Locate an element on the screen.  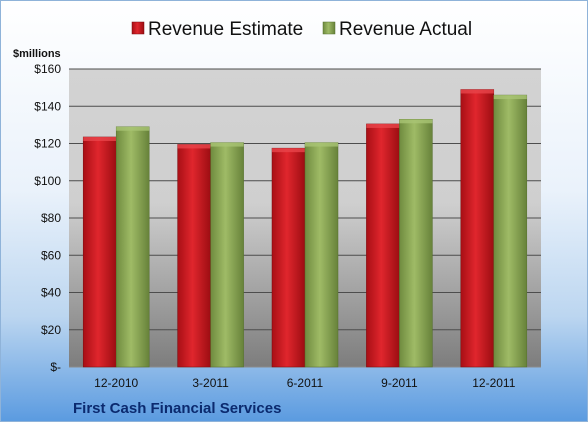
y-tick-label: $100 is located at coordinates (47, 181).